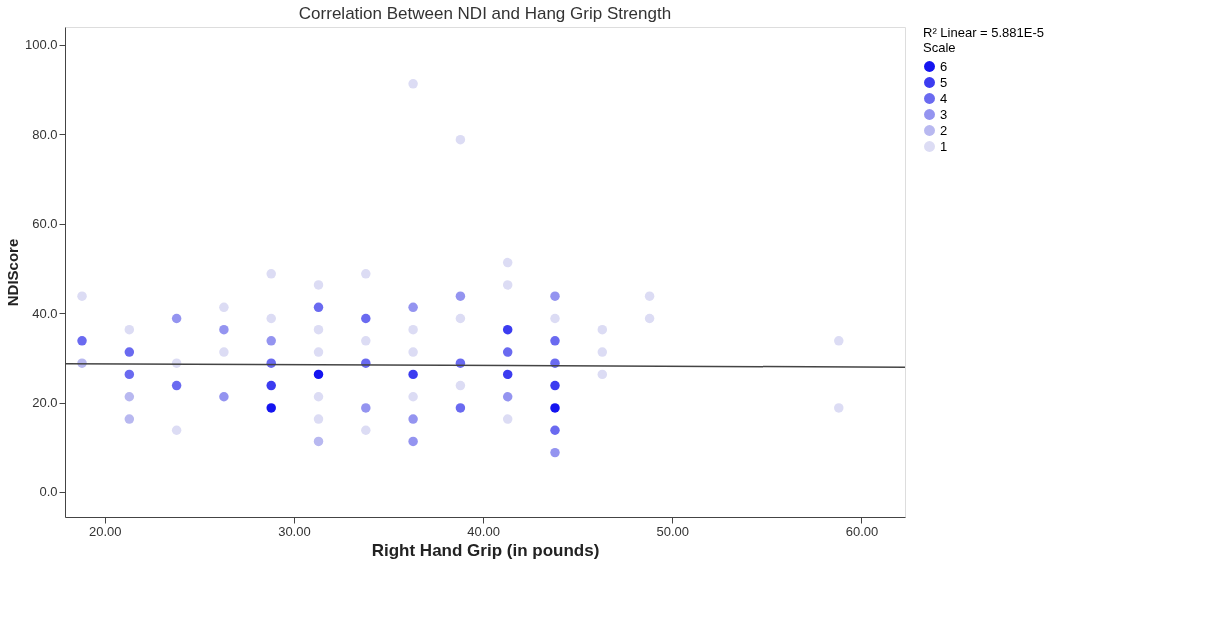  Describe the element at coordinates (944, 114) in the screenshot. I see `legend-label: 3` at that location.